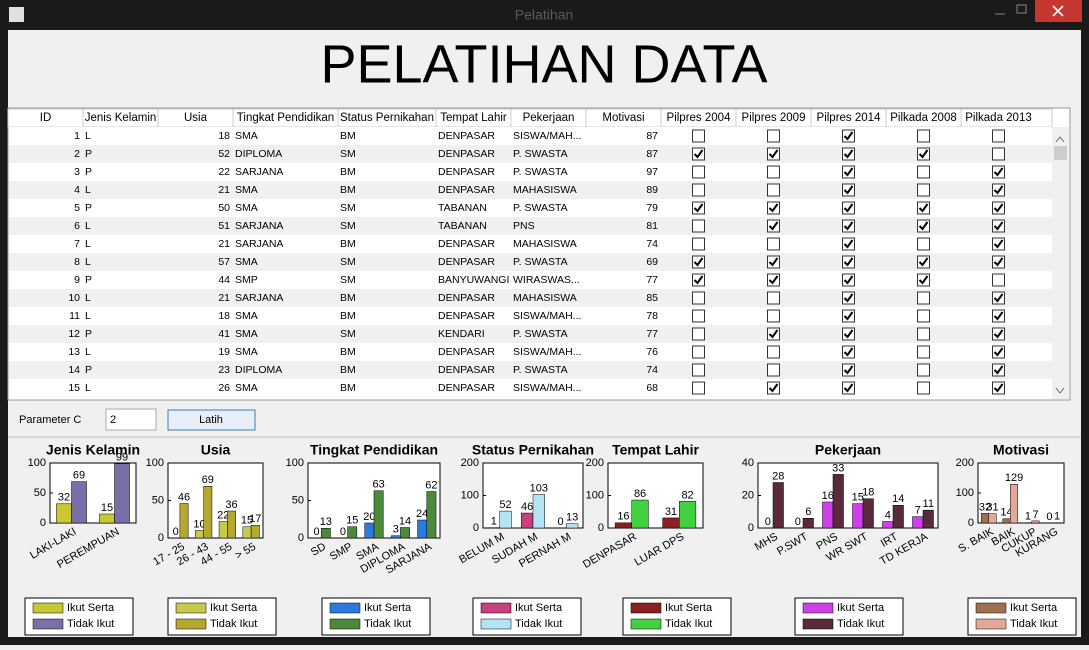  I want to click on column-header: Pilkada 2013, so click(998, 118).